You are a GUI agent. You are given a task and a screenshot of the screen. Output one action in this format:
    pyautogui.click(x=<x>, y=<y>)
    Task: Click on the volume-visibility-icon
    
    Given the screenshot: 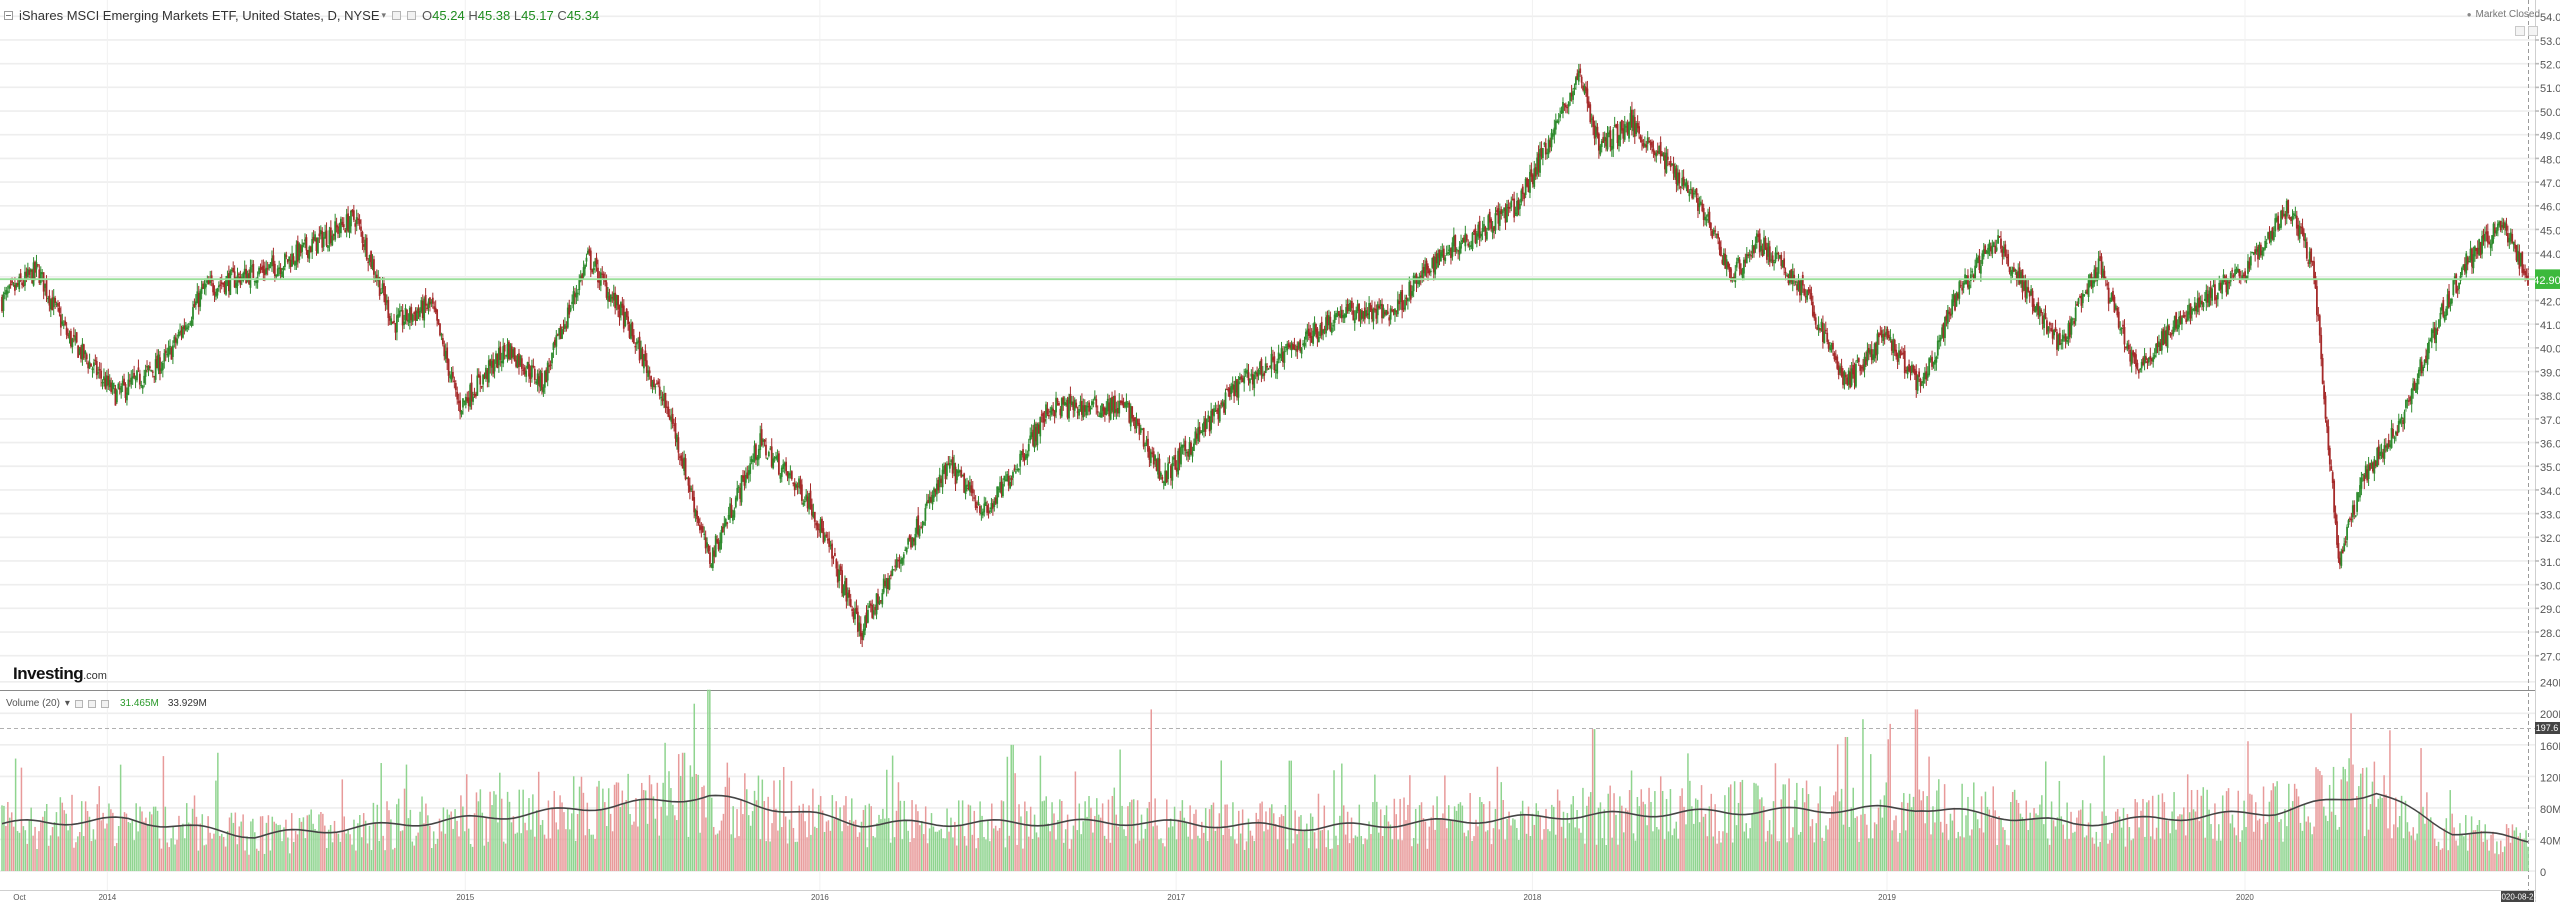 What is the action you would take?
    pyautogui.click(x=78, y=703)
    